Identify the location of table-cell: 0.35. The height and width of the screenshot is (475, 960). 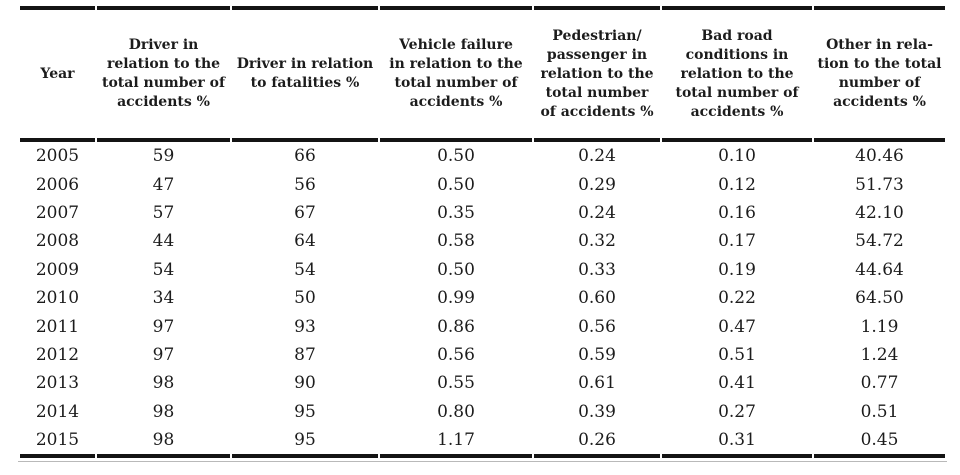
(456, 212).